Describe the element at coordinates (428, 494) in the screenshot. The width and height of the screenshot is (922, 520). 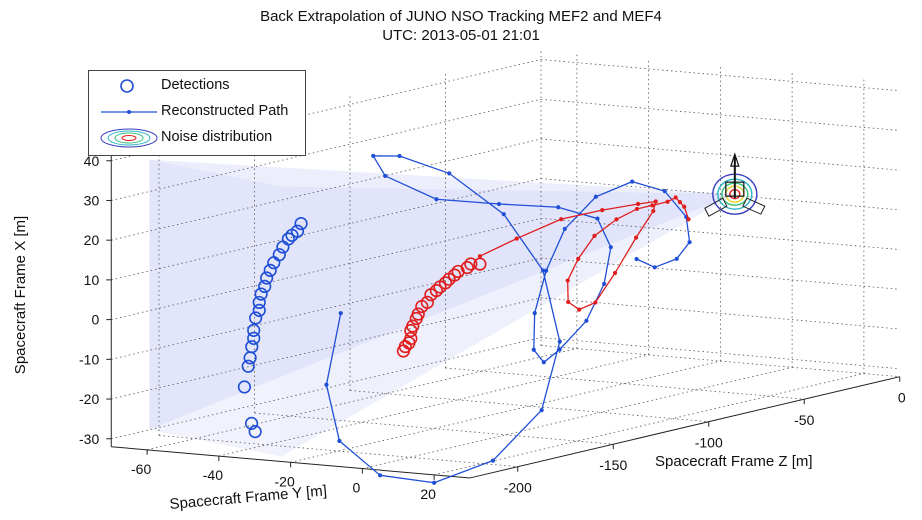
I see `x-tick-label: 20` at that location.